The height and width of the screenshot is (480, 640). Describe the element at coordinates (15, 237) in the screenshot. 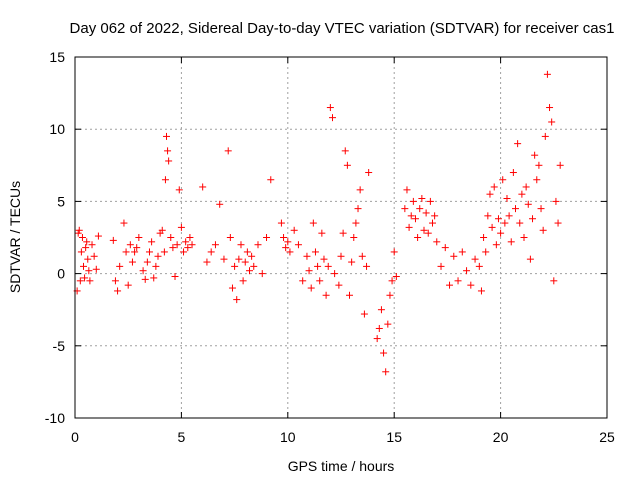

I see `y-axis-label: SDTVAR / TECUs` at that location.